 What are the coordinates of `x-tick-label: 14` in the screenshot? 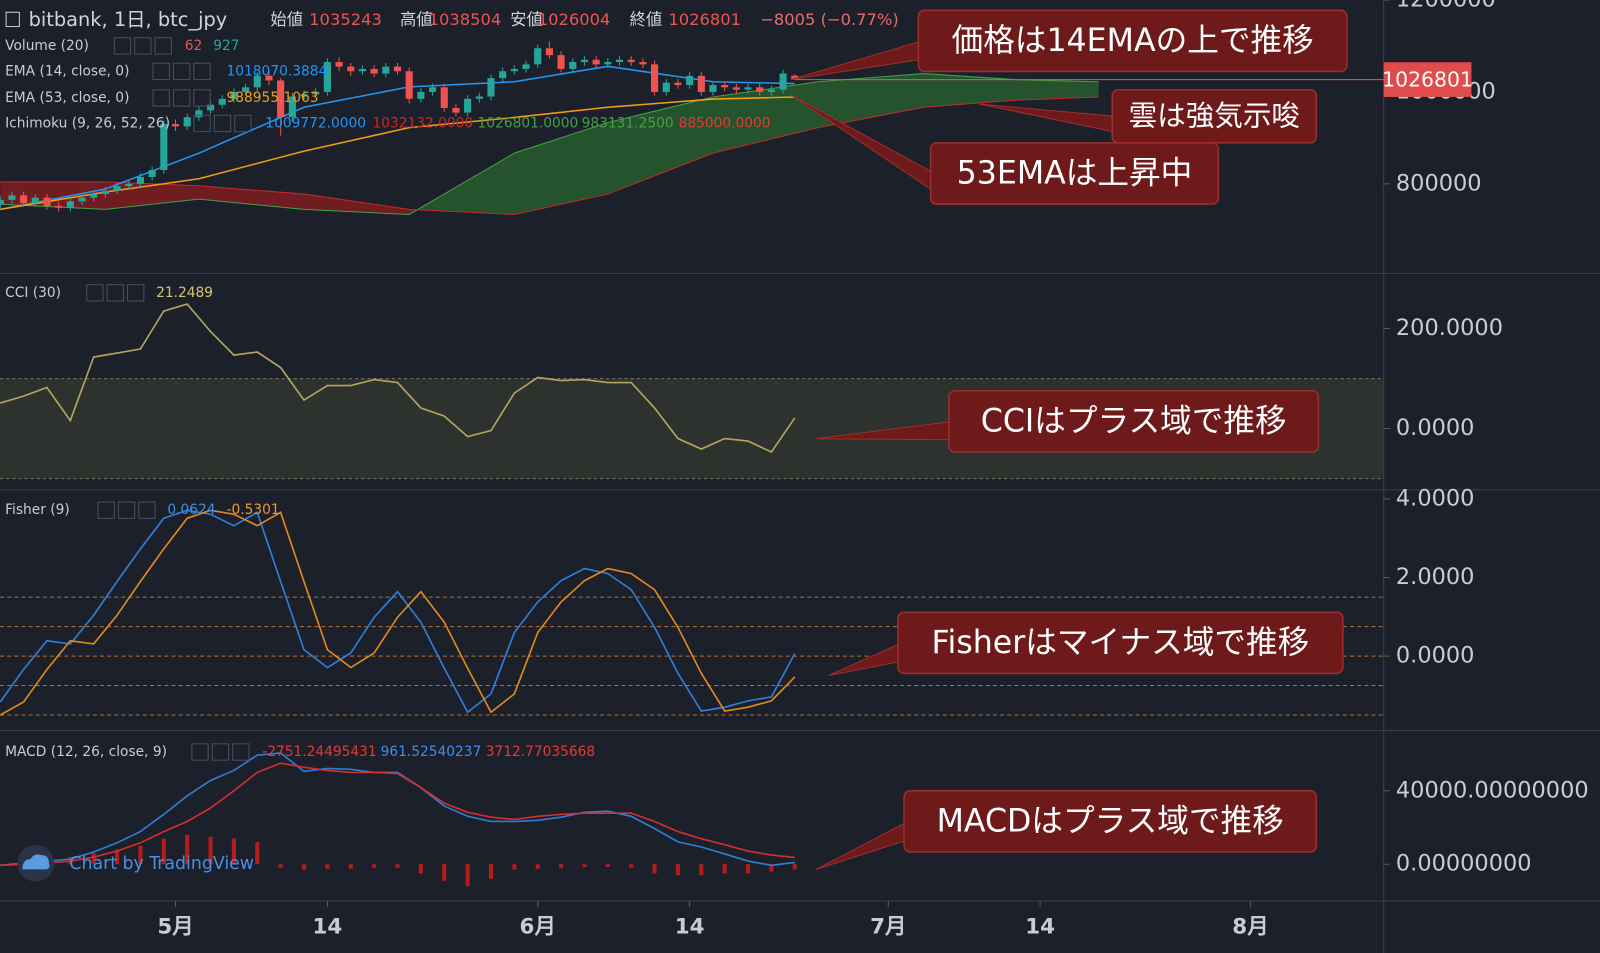 It's located at (690, 926).